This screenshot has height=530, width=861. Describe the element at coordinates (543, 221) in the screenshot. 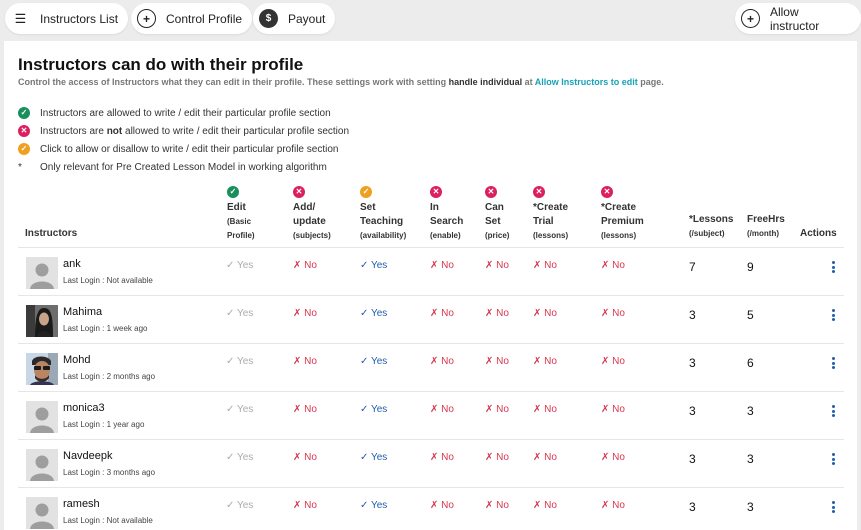

I see `header-line: Trial` at that location.